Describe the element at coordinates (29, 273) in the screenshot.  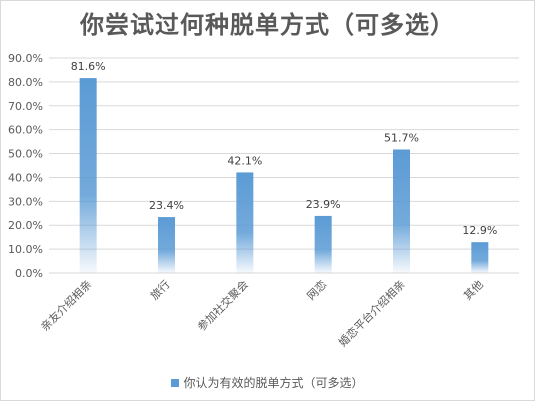
I see `y-tick-label: 0.0%` at that location.